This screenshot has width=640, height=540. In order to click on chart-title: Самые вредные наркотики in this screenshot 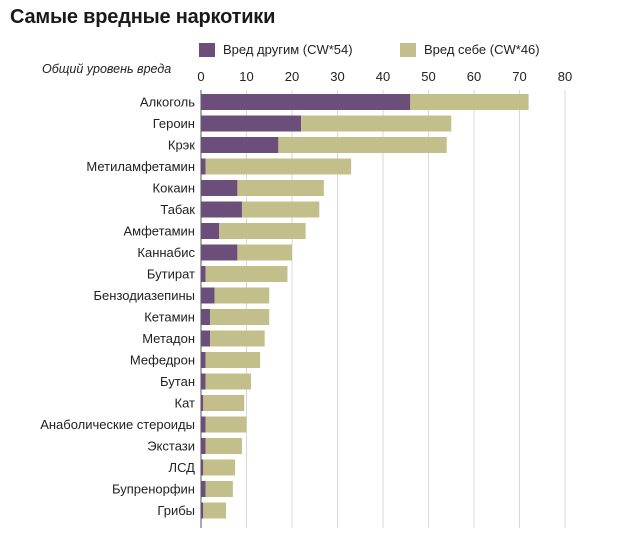, I will do `click(143, 17)`.